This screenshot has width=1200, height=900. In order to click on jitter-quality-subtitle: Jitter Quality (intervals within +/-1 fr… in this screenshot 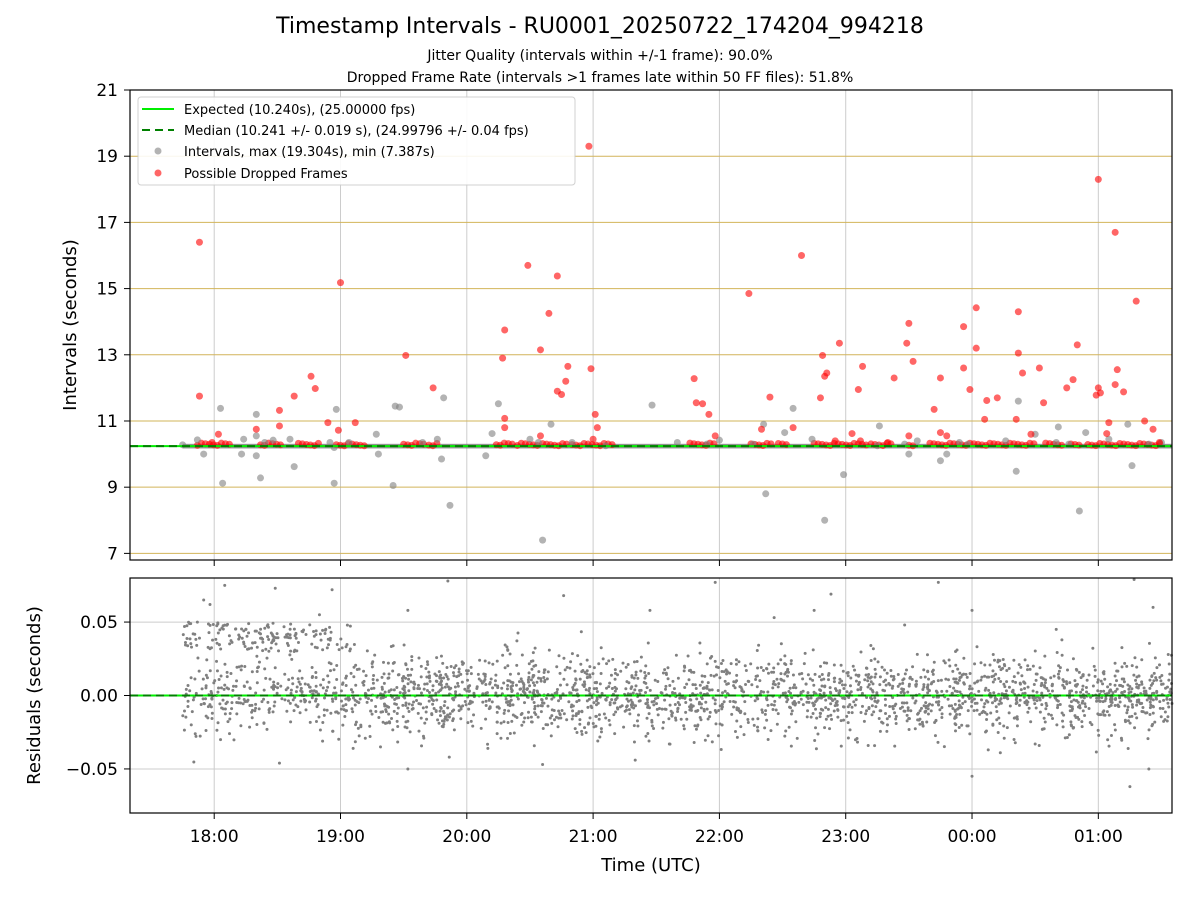, I will do `click(600, 56)`.